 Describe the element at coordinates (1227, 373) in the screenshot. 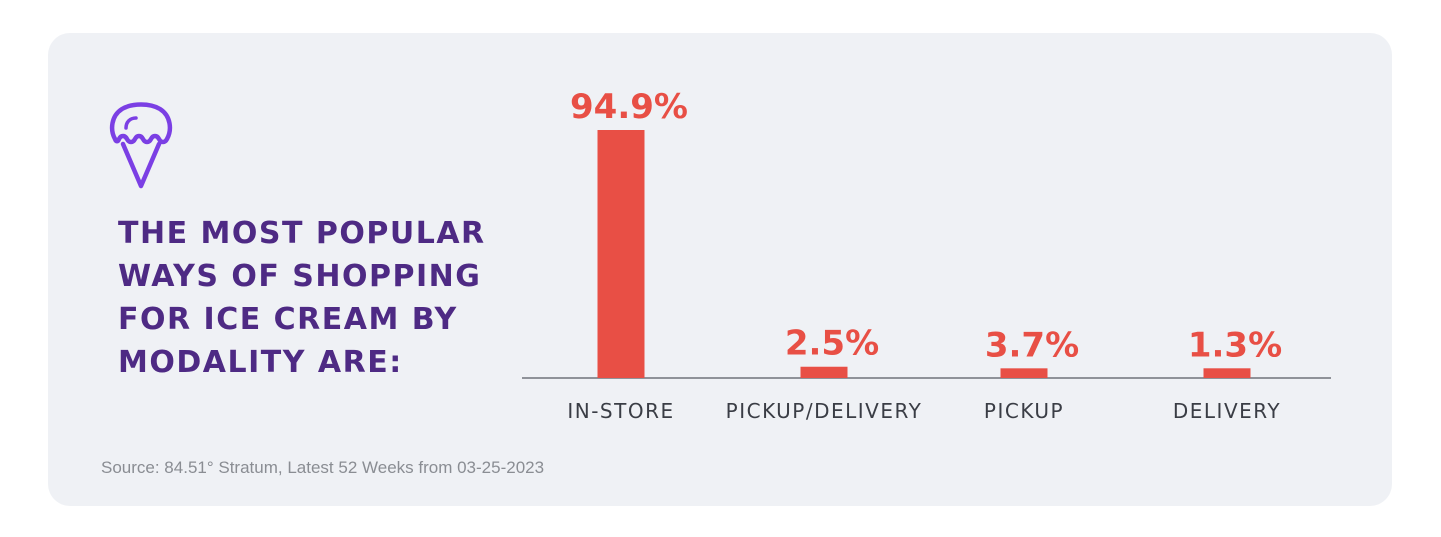

I see `bar-delivery` at that location.